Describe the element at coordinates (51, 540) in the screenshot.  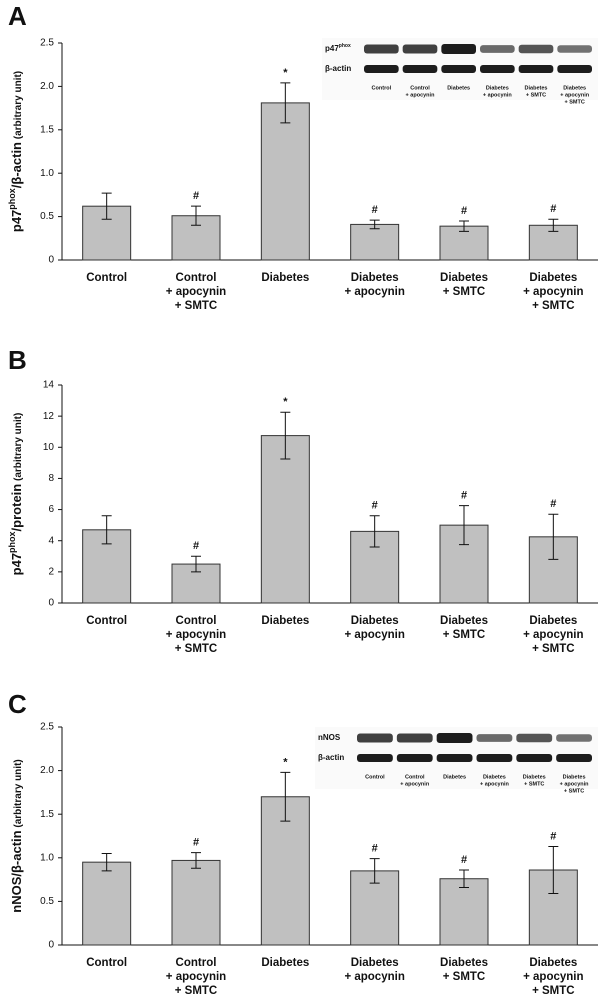
I see `y-tick-label: 4` at that location.